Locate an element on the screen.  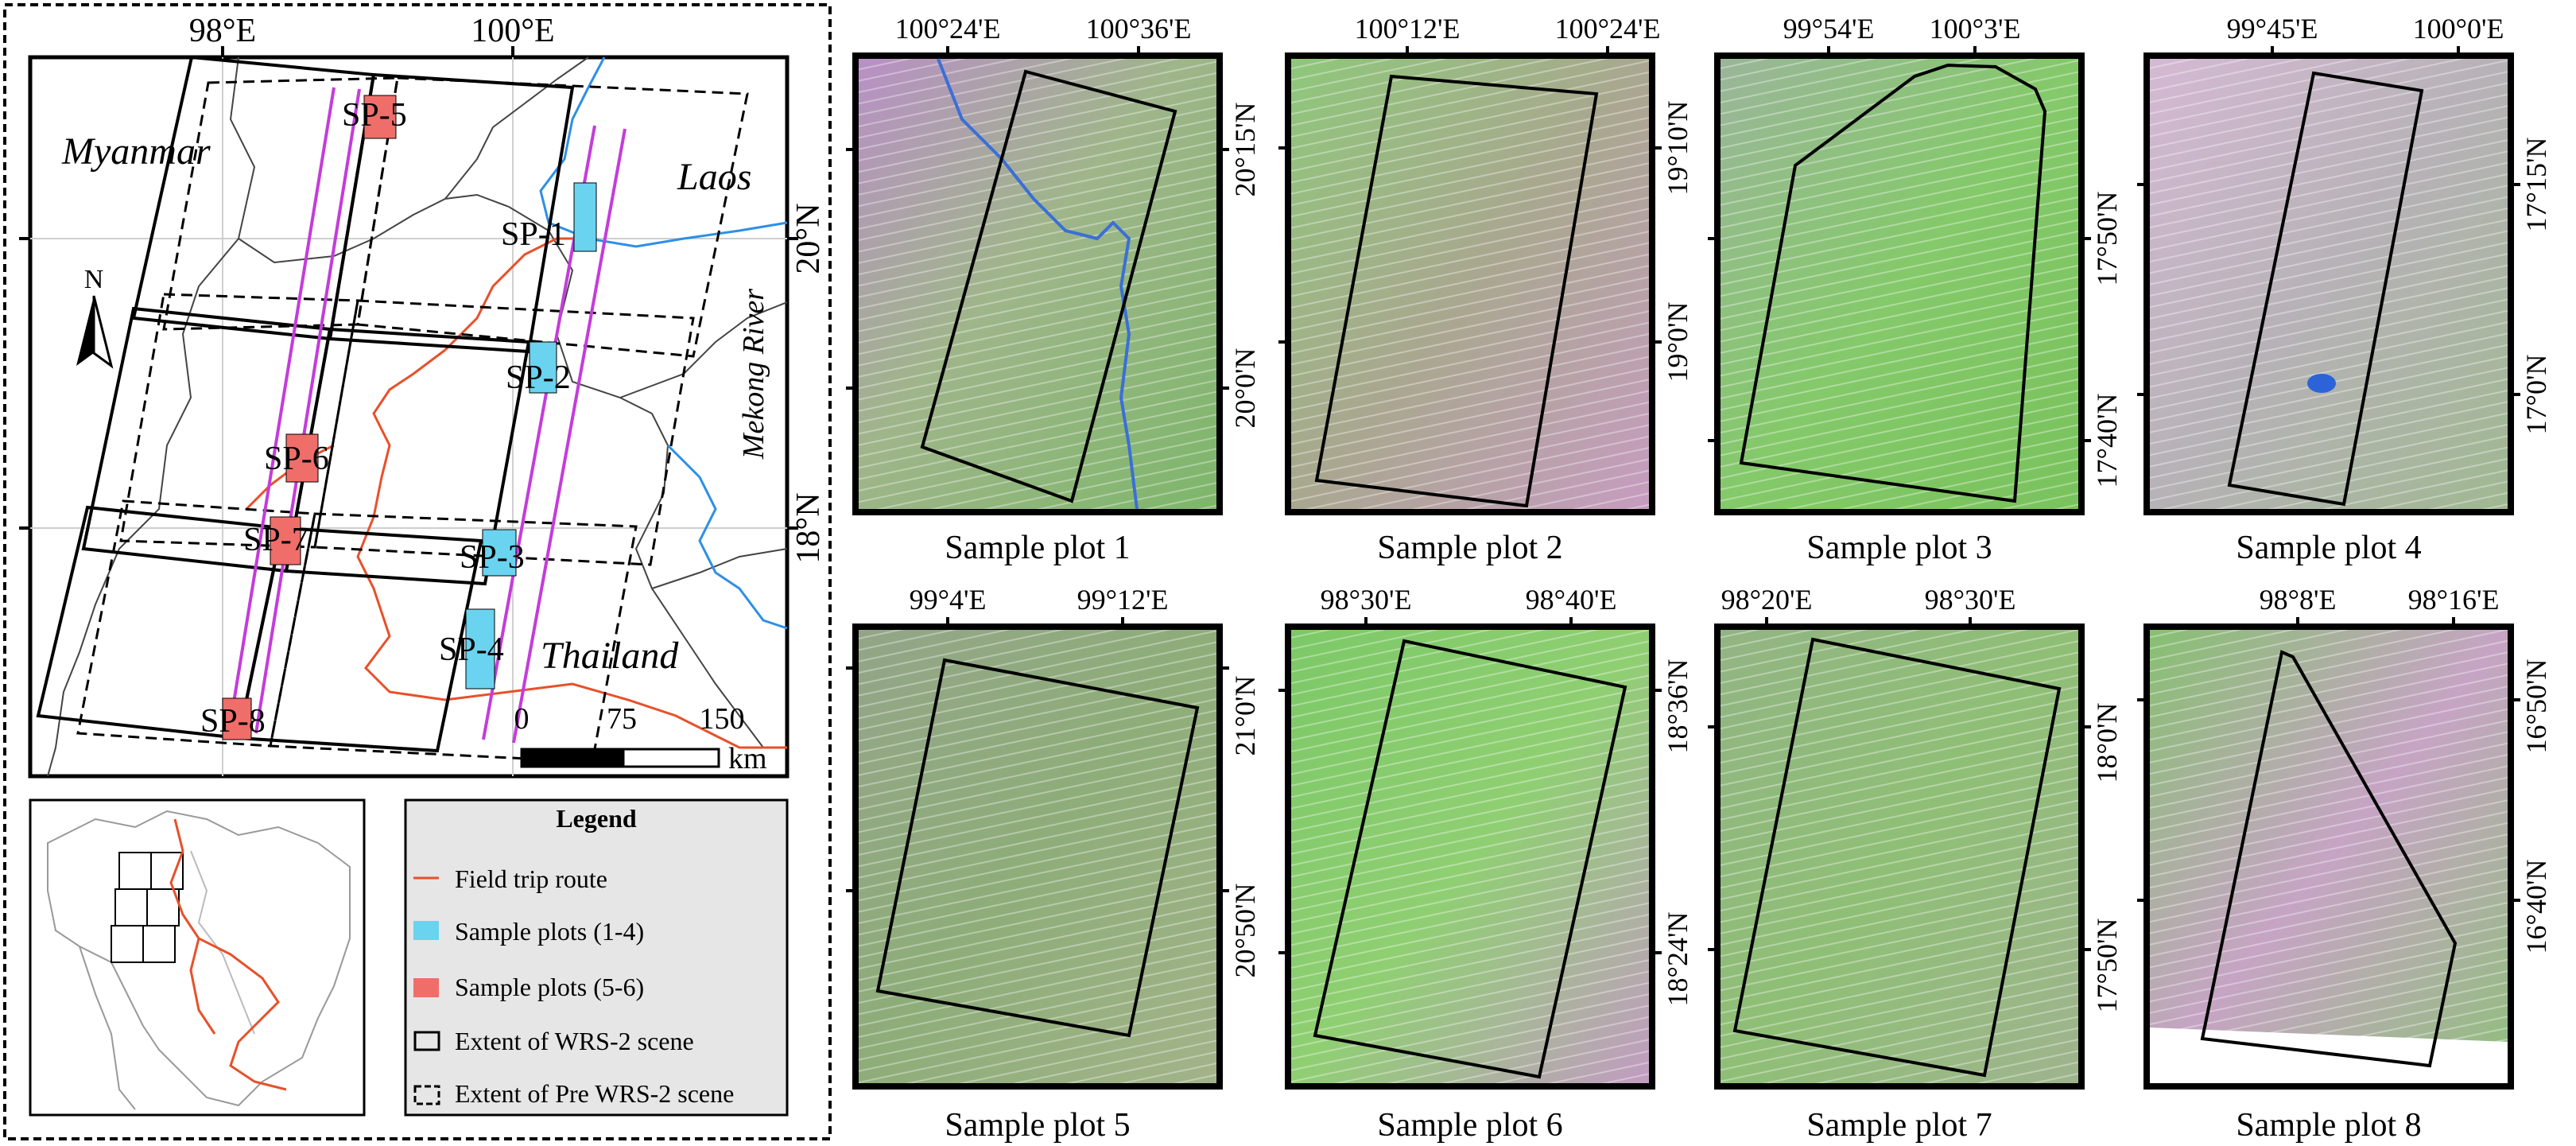
panel-lon-label: 98°8'E is located at coordinates (2298, 600).